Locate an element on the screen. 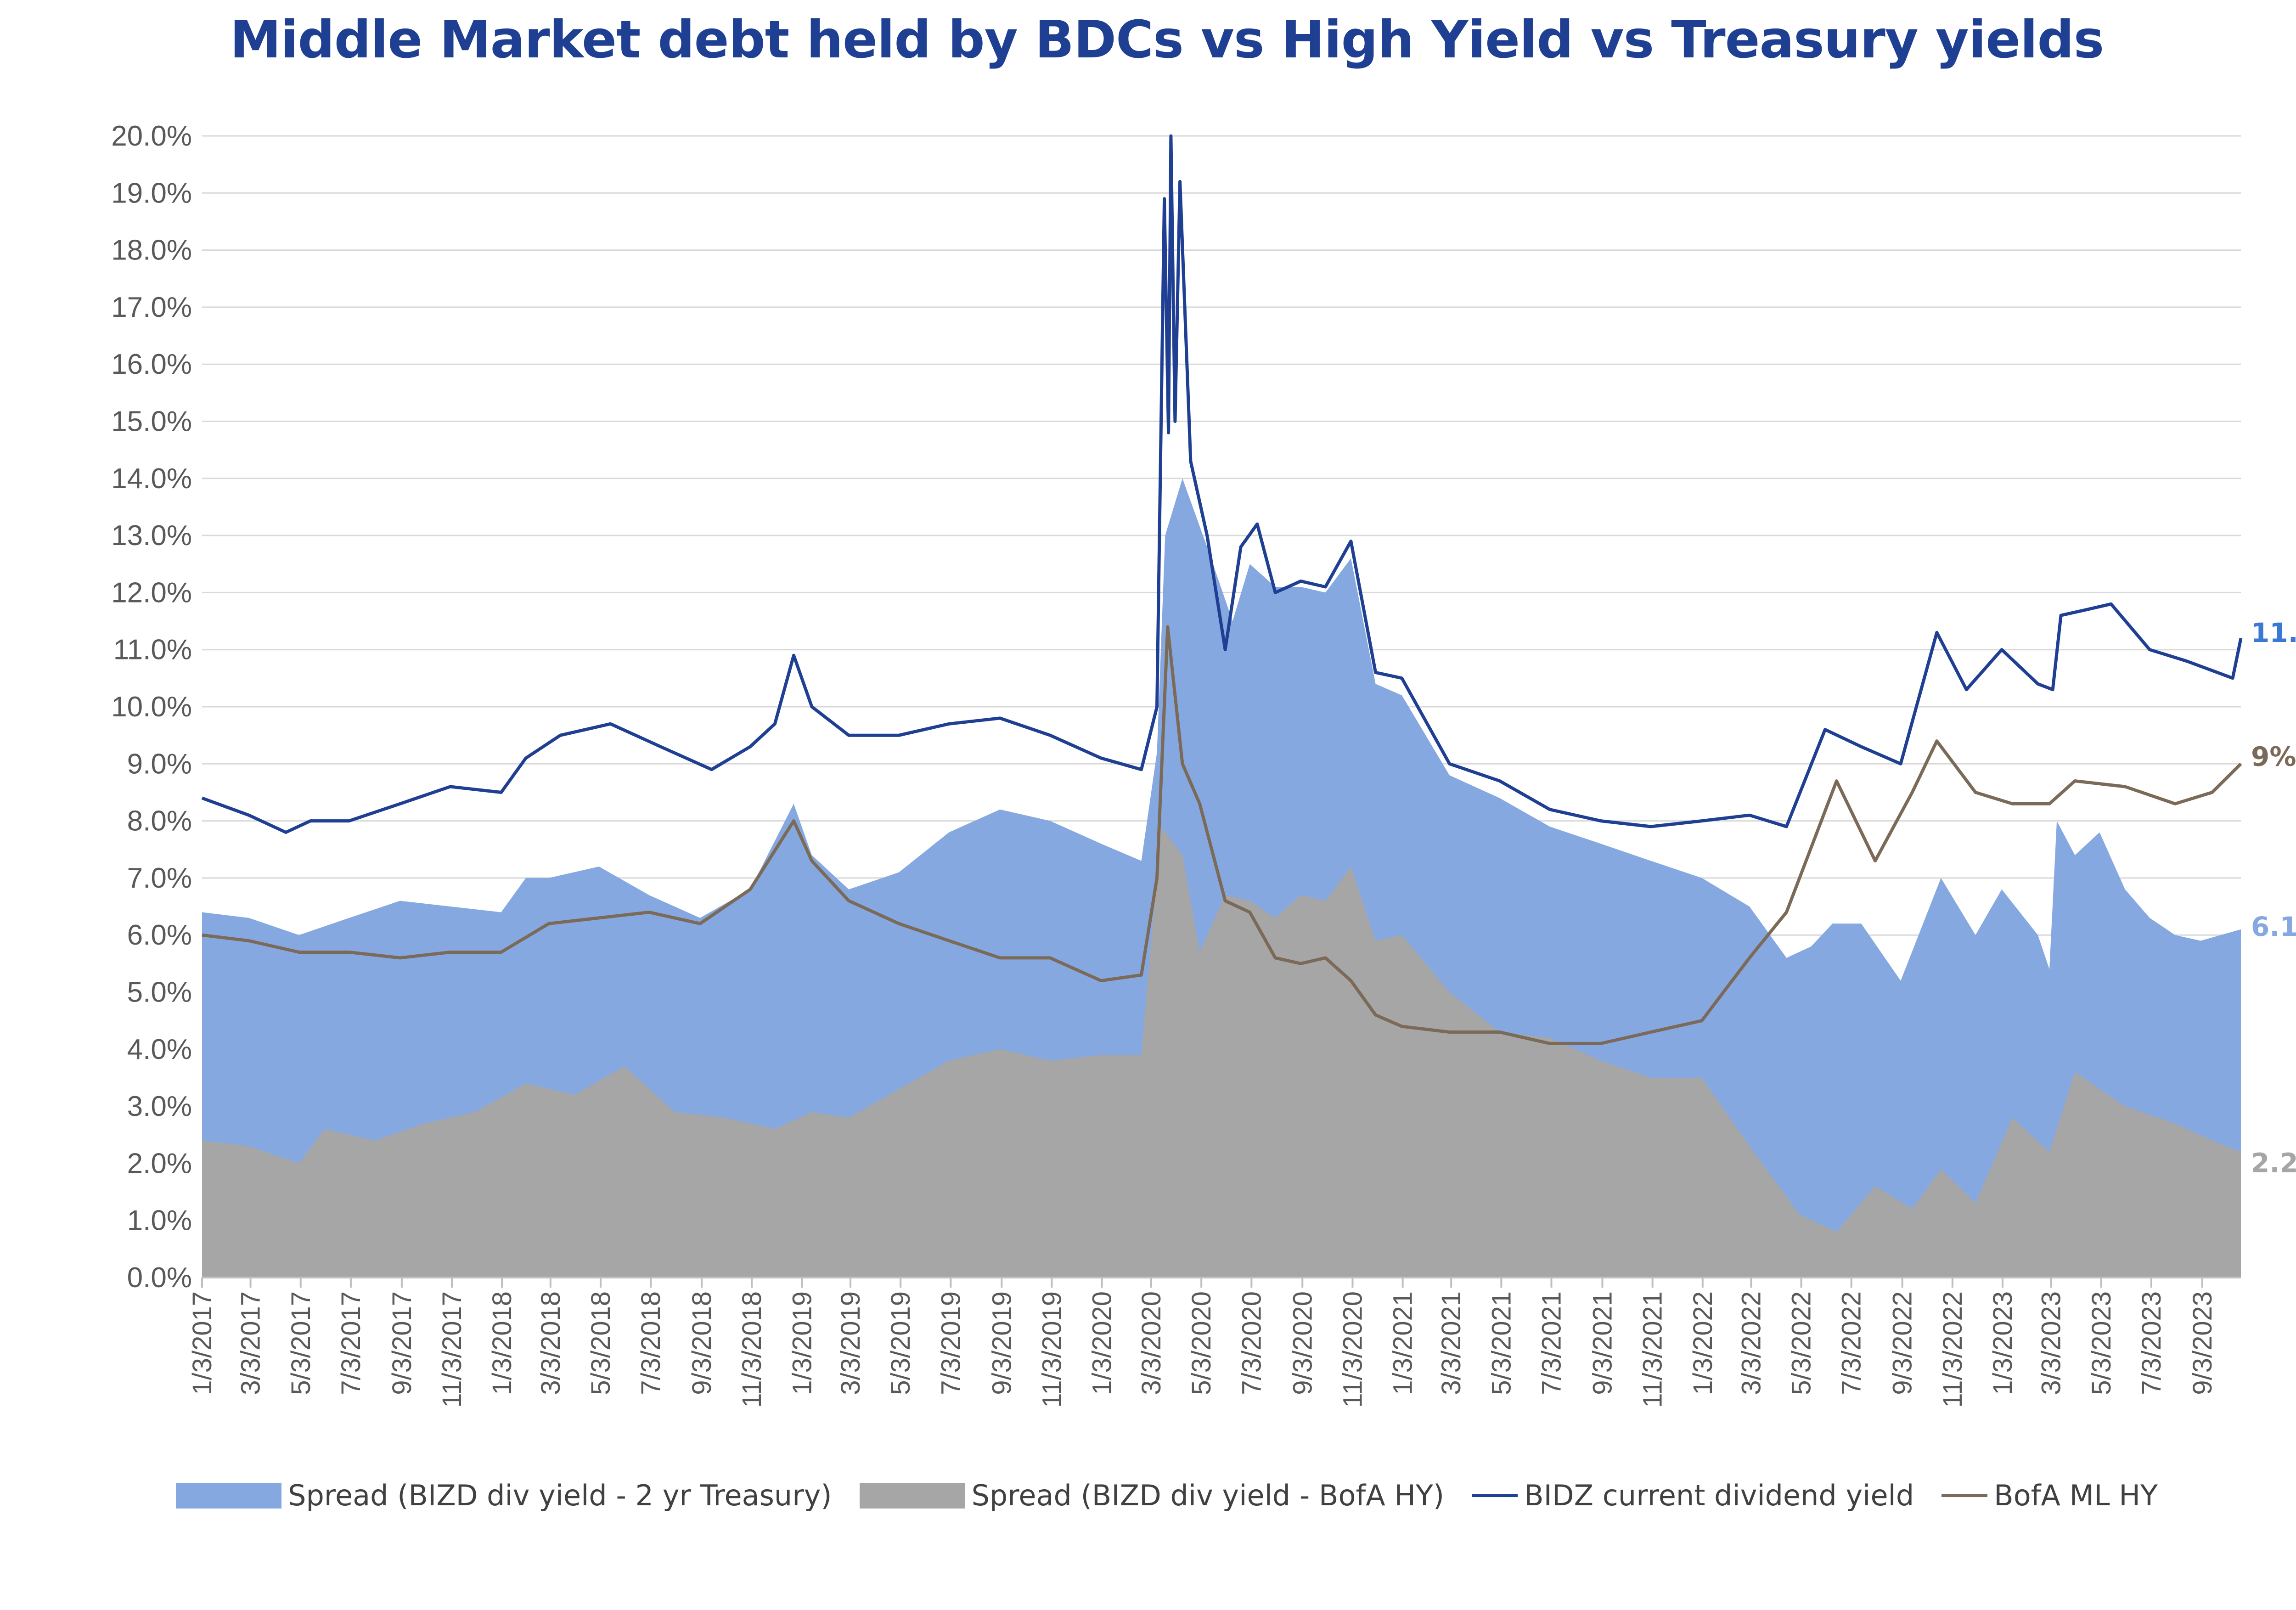  legend-item-bizd-yield: BIDZ current dividend yield is located at coordinates (1693, 1495).